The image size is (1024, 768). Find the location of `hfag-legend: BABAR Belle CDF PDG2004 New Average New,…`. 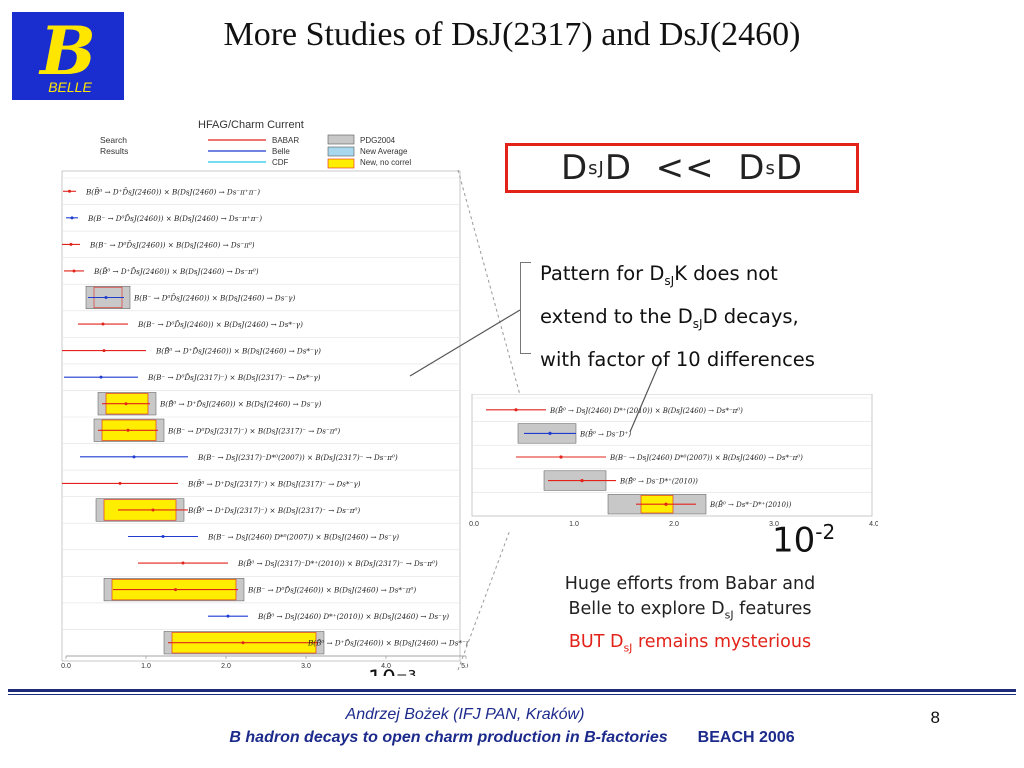

hfag-legend: BABAR Belle CDF PDG2004 New Average New,… is located at coordinates (309, 151).